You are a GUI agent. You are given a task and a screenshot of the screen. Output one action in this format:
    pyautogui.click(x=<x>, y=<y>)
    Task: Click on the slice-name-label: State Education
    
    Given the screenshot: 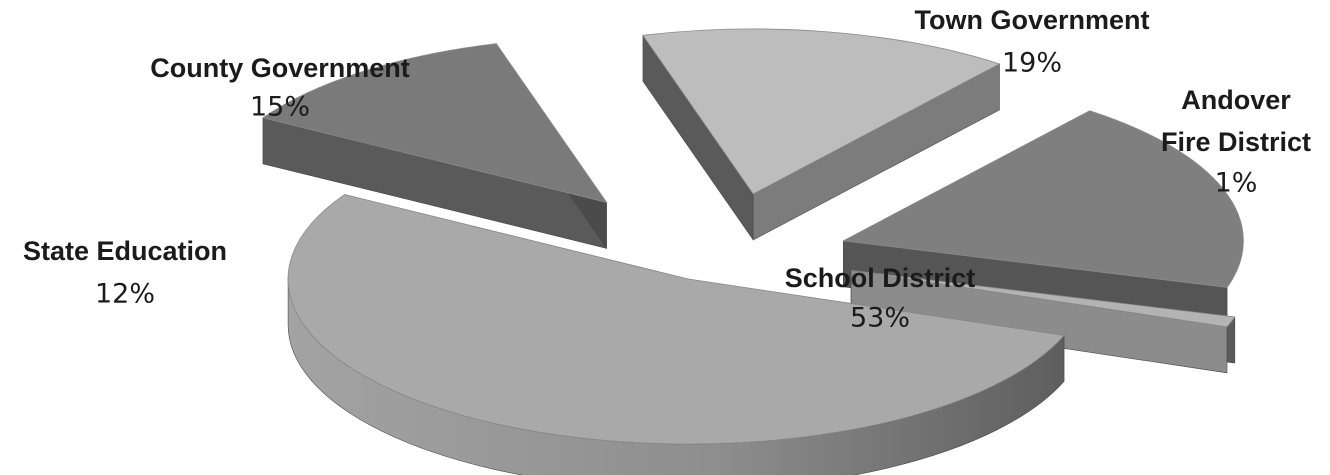 What is the action you would take?
    pyautogui.click(x=125, y=251)
    